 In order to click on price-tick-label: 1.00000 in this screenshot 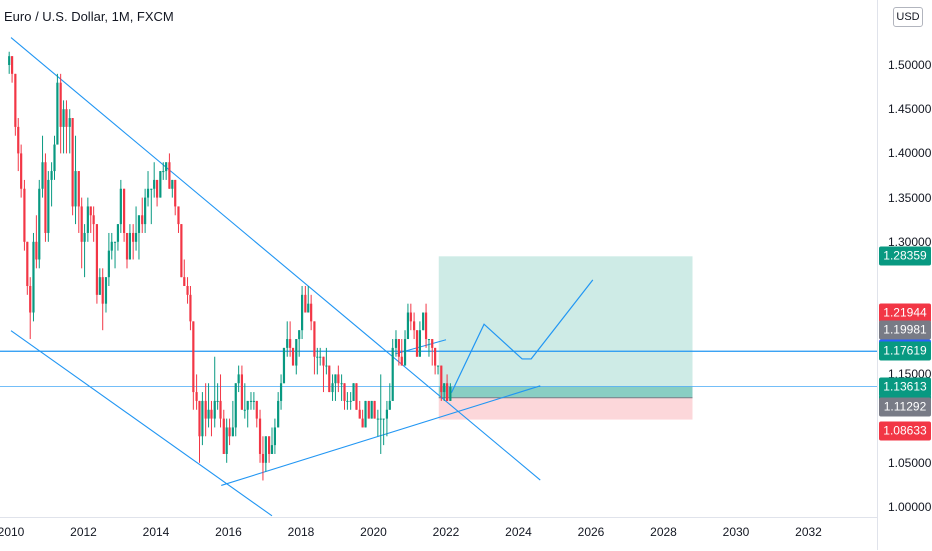, I will do `click(910, 507)`.